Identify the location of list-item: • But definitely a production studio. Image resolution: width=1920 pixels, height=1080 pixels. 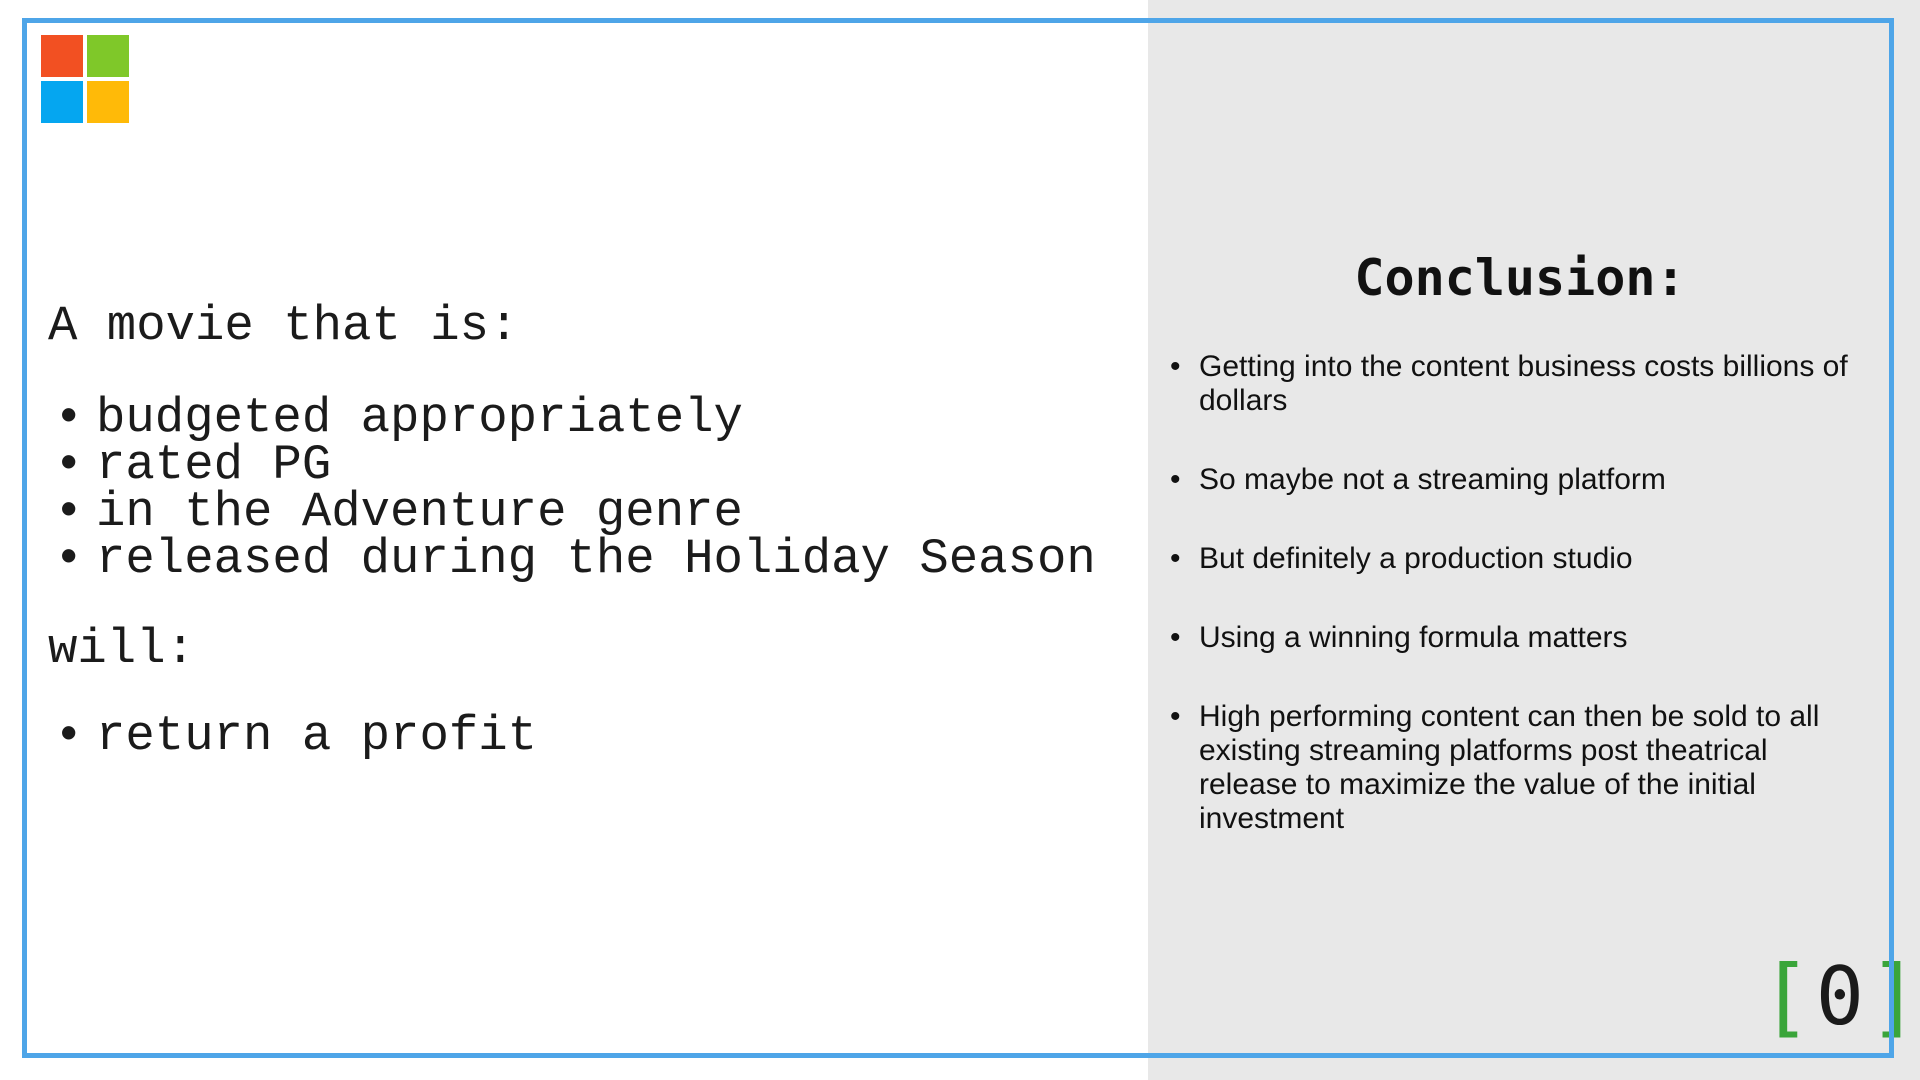
(1401, 558).